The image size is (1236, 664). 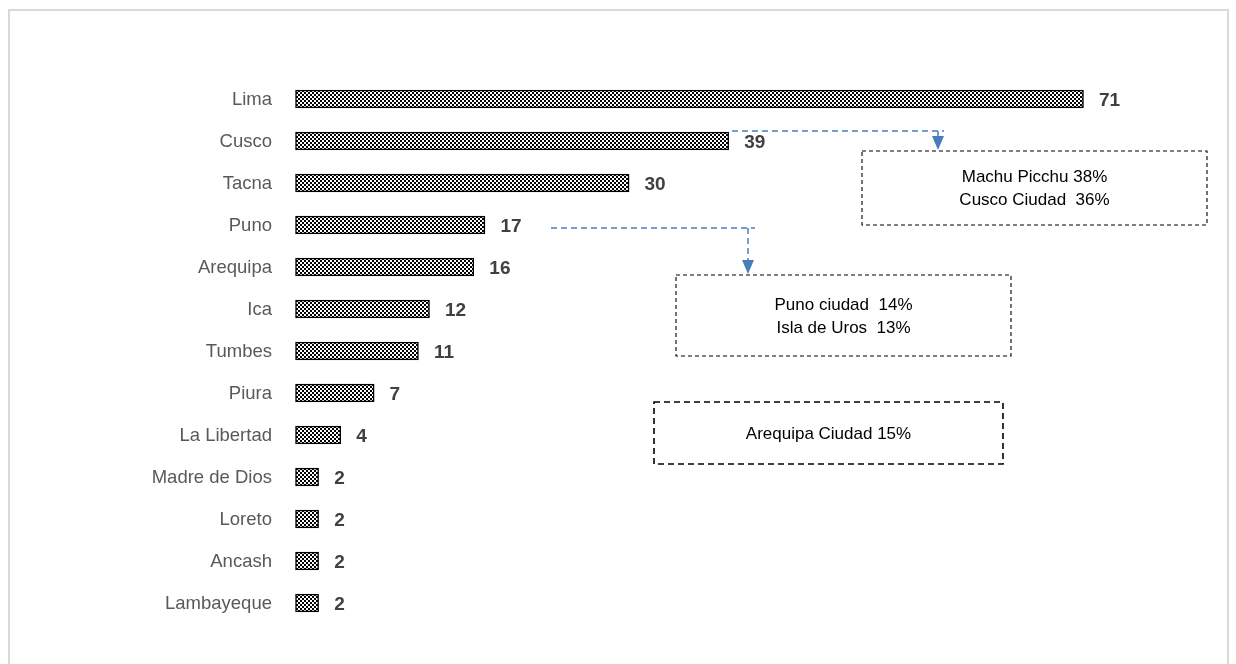 I want to click on y-tick-label: Arequipa, so click(x=235, y=266).